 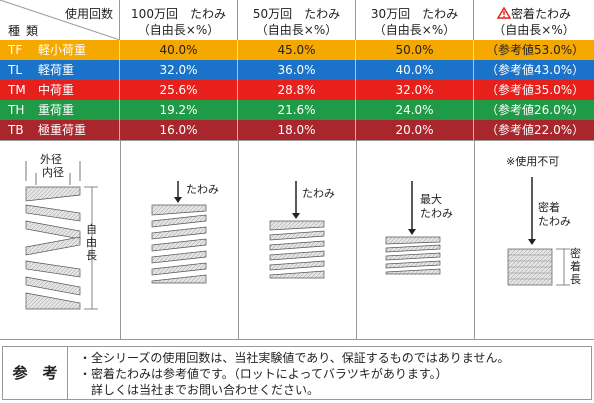 I want to click on ref-value: 22.0%）, so click(x=559, y=130).